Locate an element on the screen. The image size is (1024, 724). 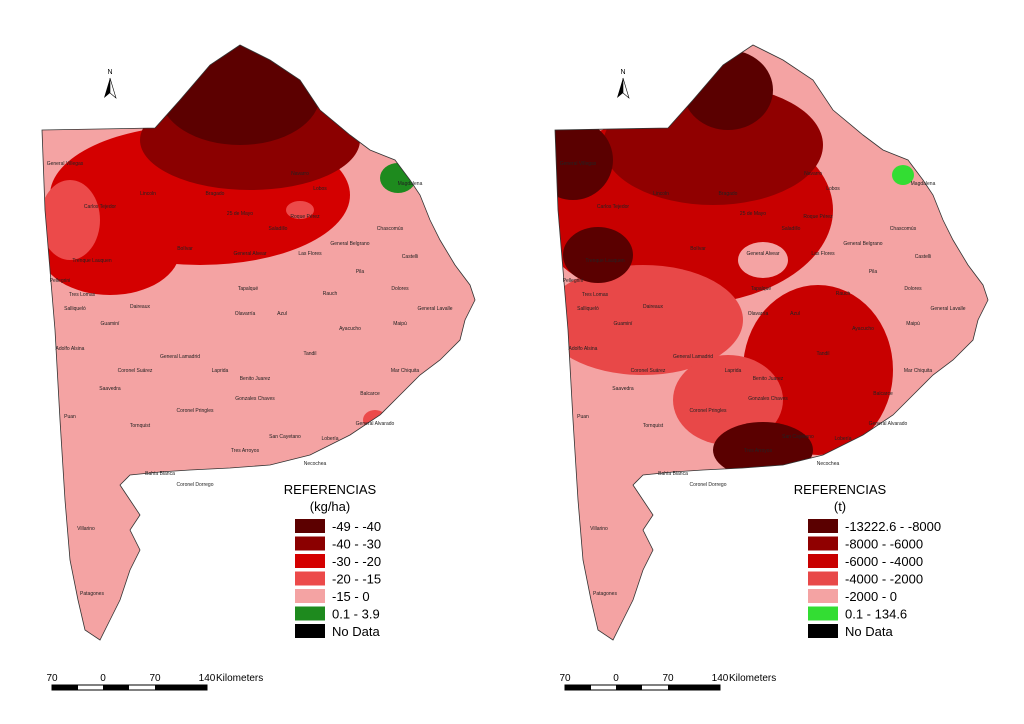
district-label: Olavarría is located at coordinates (758, 314).